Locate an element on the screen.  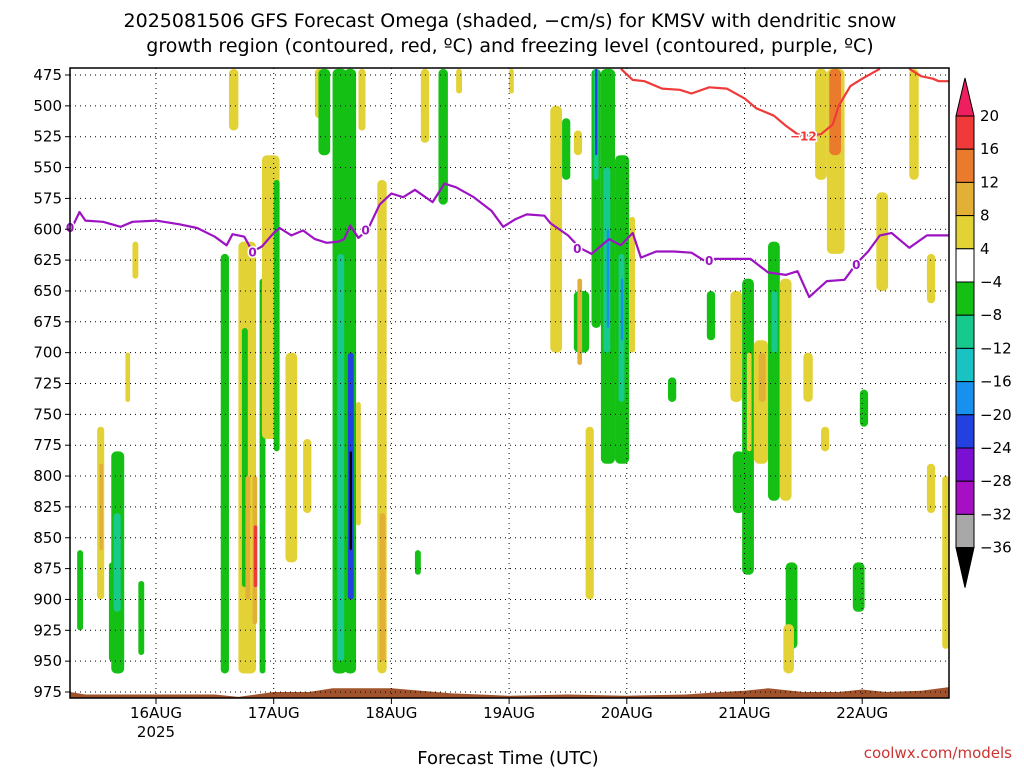
freezing-level-contour is located at coordinates (509, 240).